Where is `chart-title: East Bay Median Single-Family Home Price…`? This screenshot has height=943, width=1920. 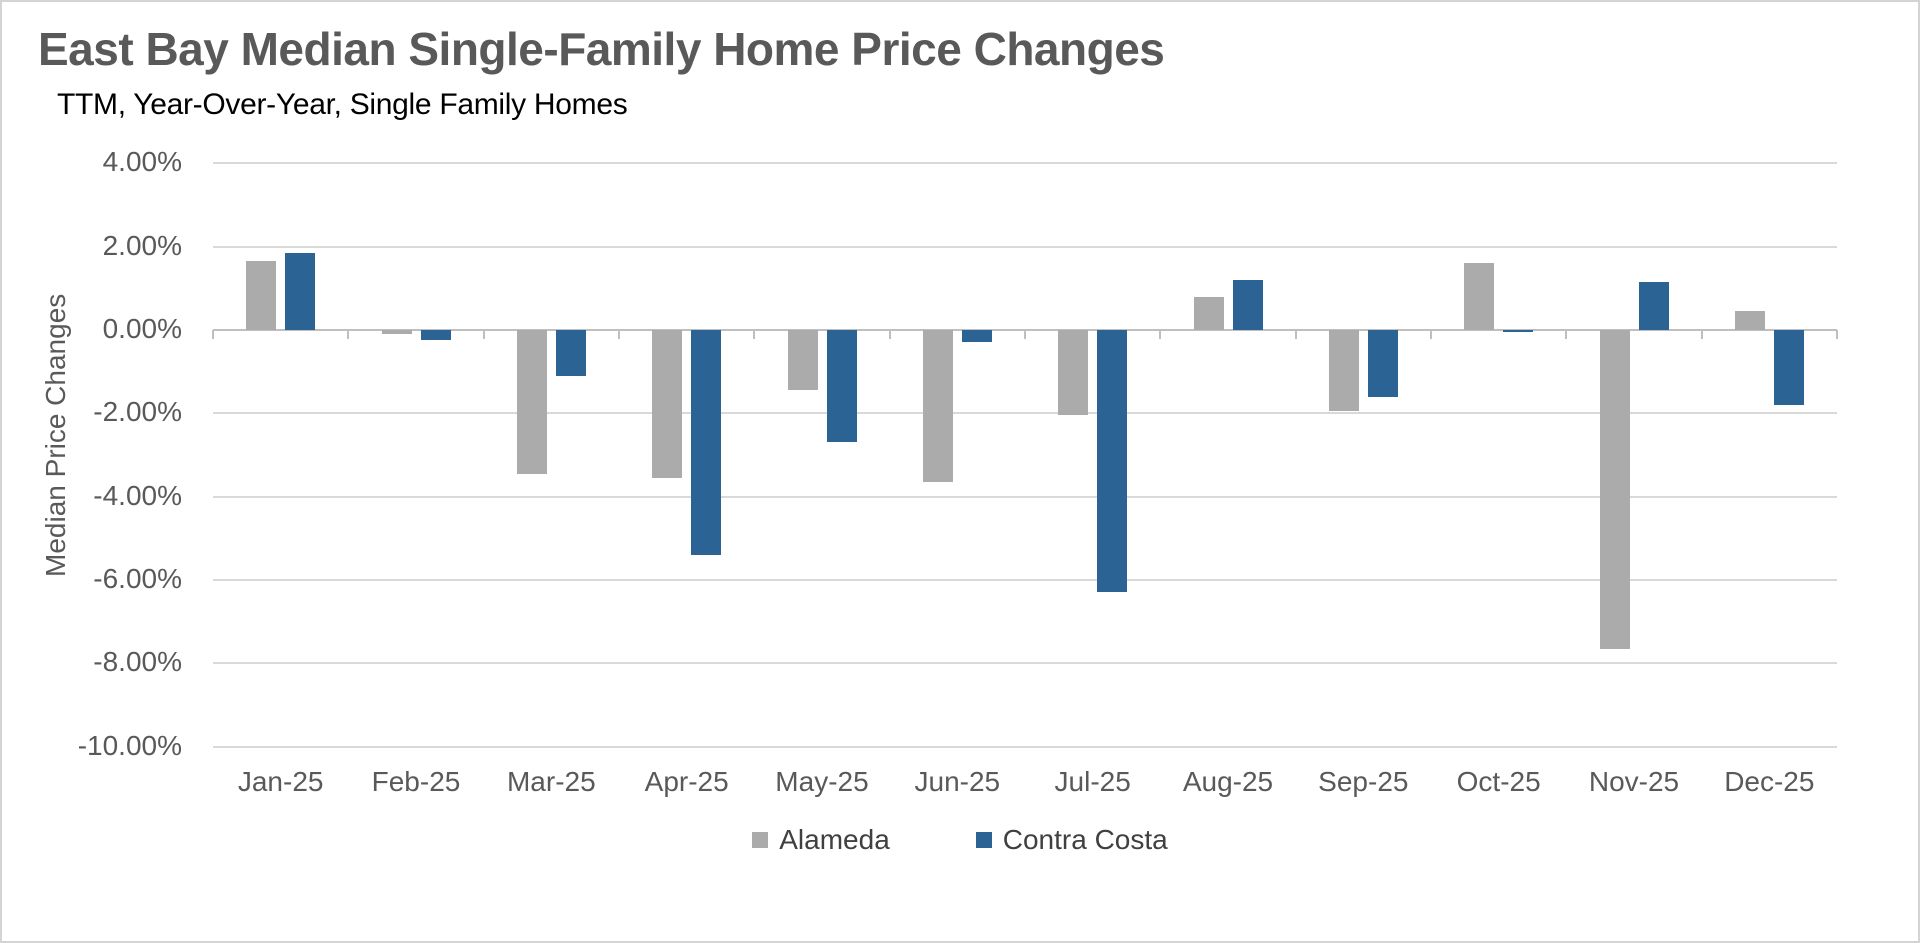 chart-title: East Bay Median Single-Family Home Price… is located at coordinates (601, 49).